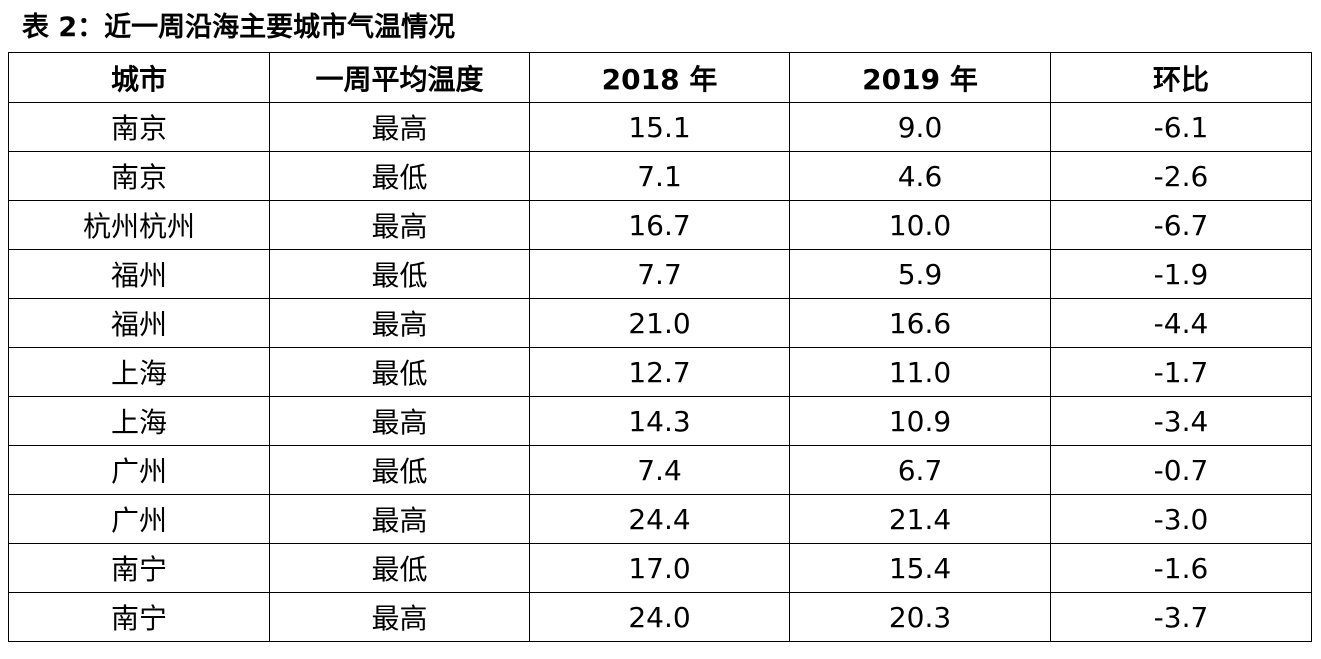  I want to click on cell-value-2018: 24.0, so click(659, 617).